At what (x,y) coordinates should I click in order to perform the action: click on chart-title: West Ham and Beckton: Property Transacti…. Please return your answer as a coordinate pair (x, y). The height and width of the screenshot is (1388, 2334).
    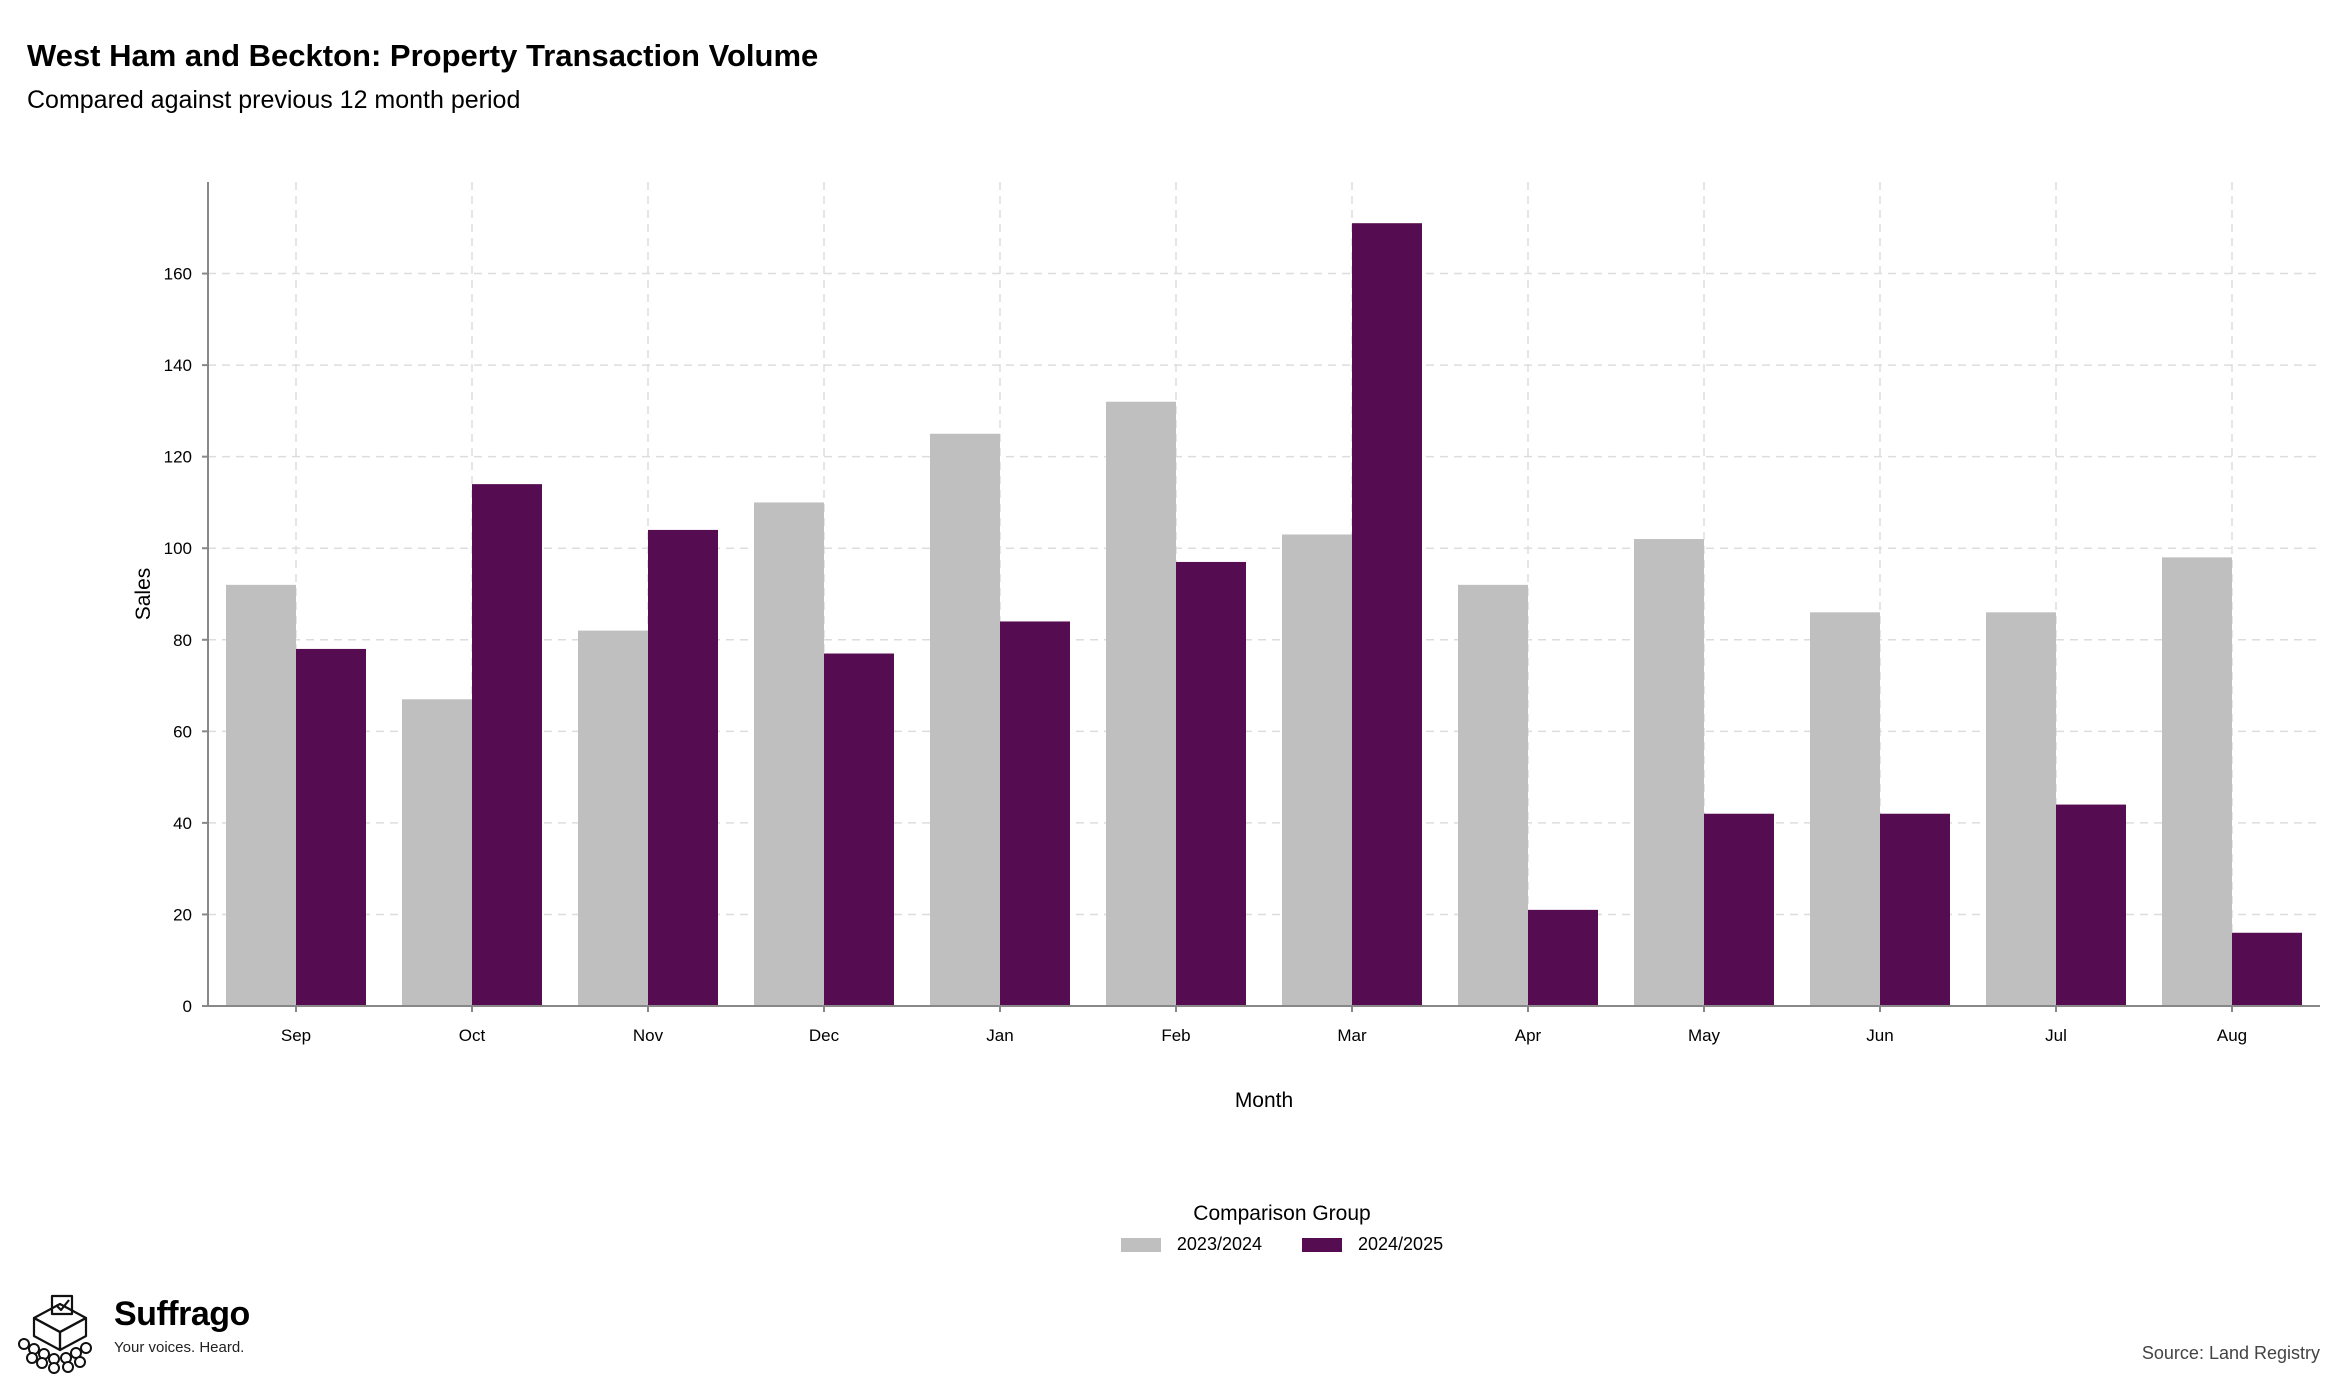
    Looking at the image, I should click on (423, 55).